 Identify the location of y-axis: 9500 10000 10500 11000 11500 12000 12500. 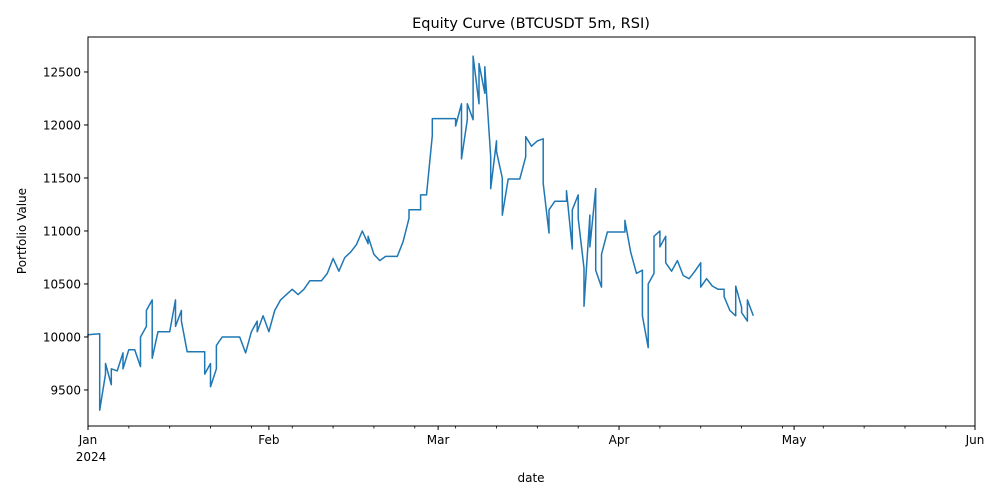
(65, 231).